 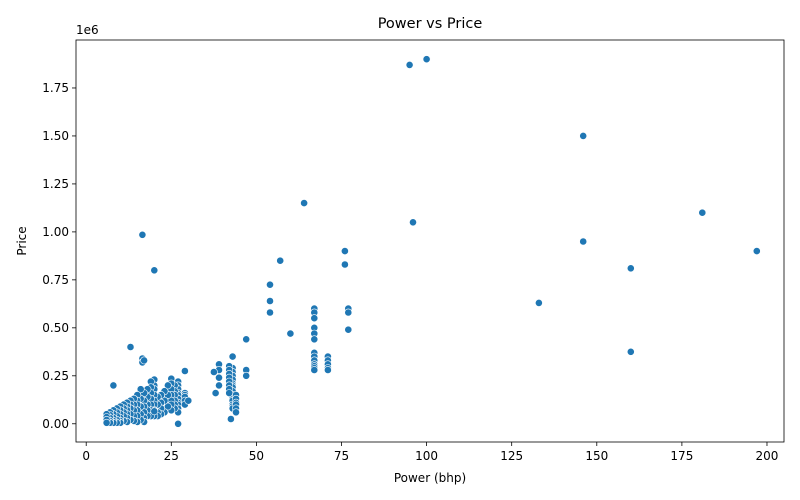 I want to click on y-tick-label: 1.75, so click(x=55, y=88).